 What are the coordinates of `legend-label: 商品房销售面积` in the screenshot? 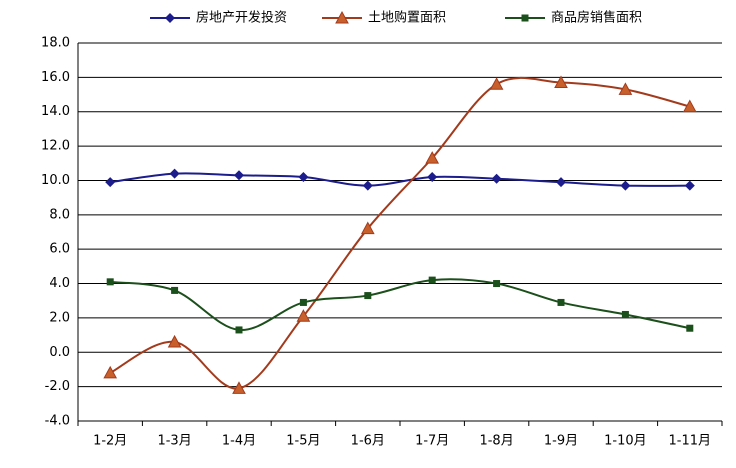 It's located at (596, 18).